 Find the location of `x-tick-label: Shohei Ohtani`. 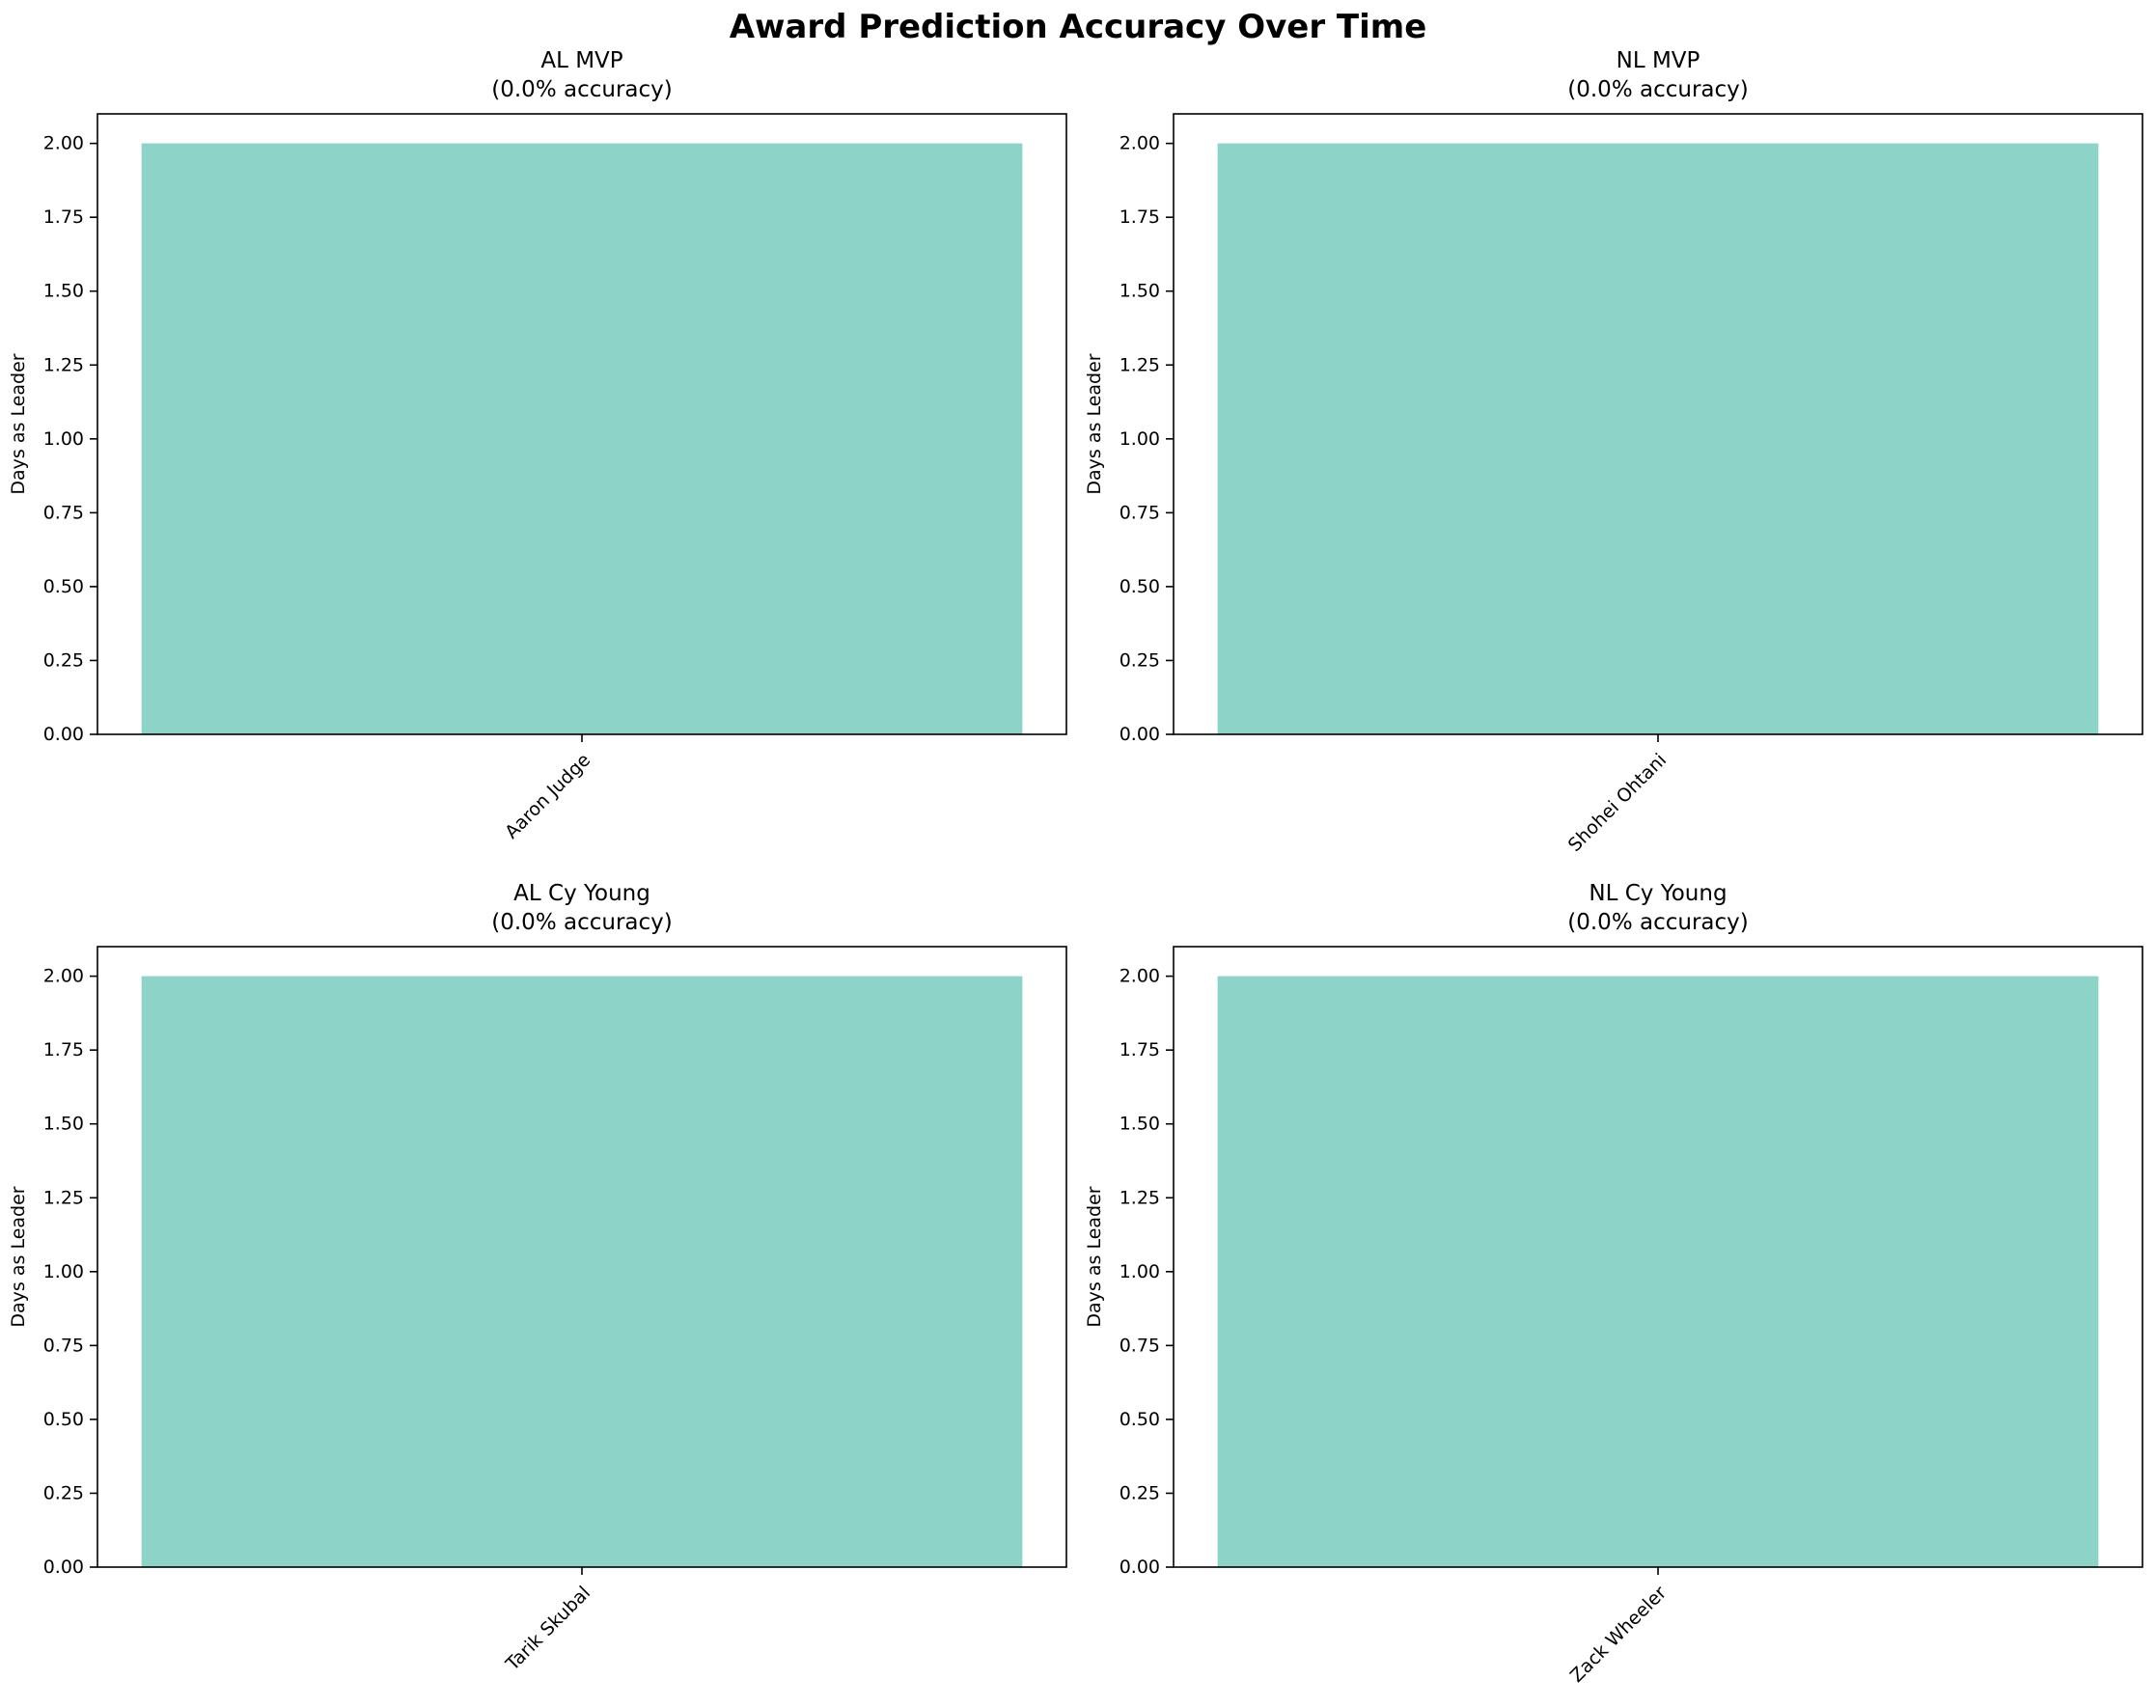

x-tick-label: Shohei Ohtani is located at coordinates (1617, 803).